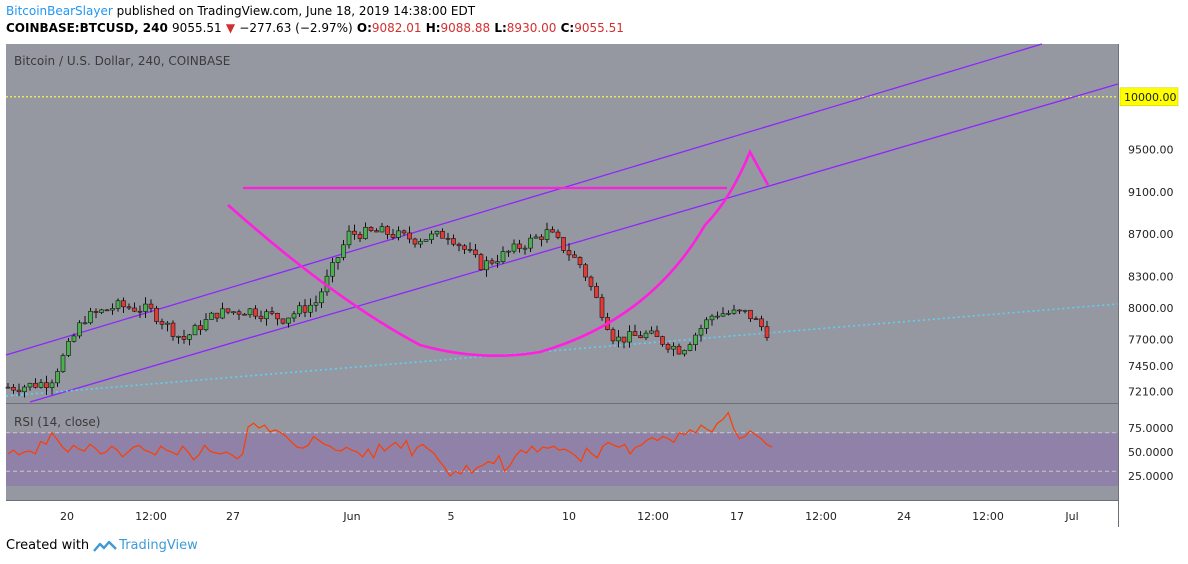 The image size is (1188, 564). What do you see at coordinates (1151, 308) in the screenshot?
I see `price-tick-label: 8000.00` at bounding box center [1151, 308].